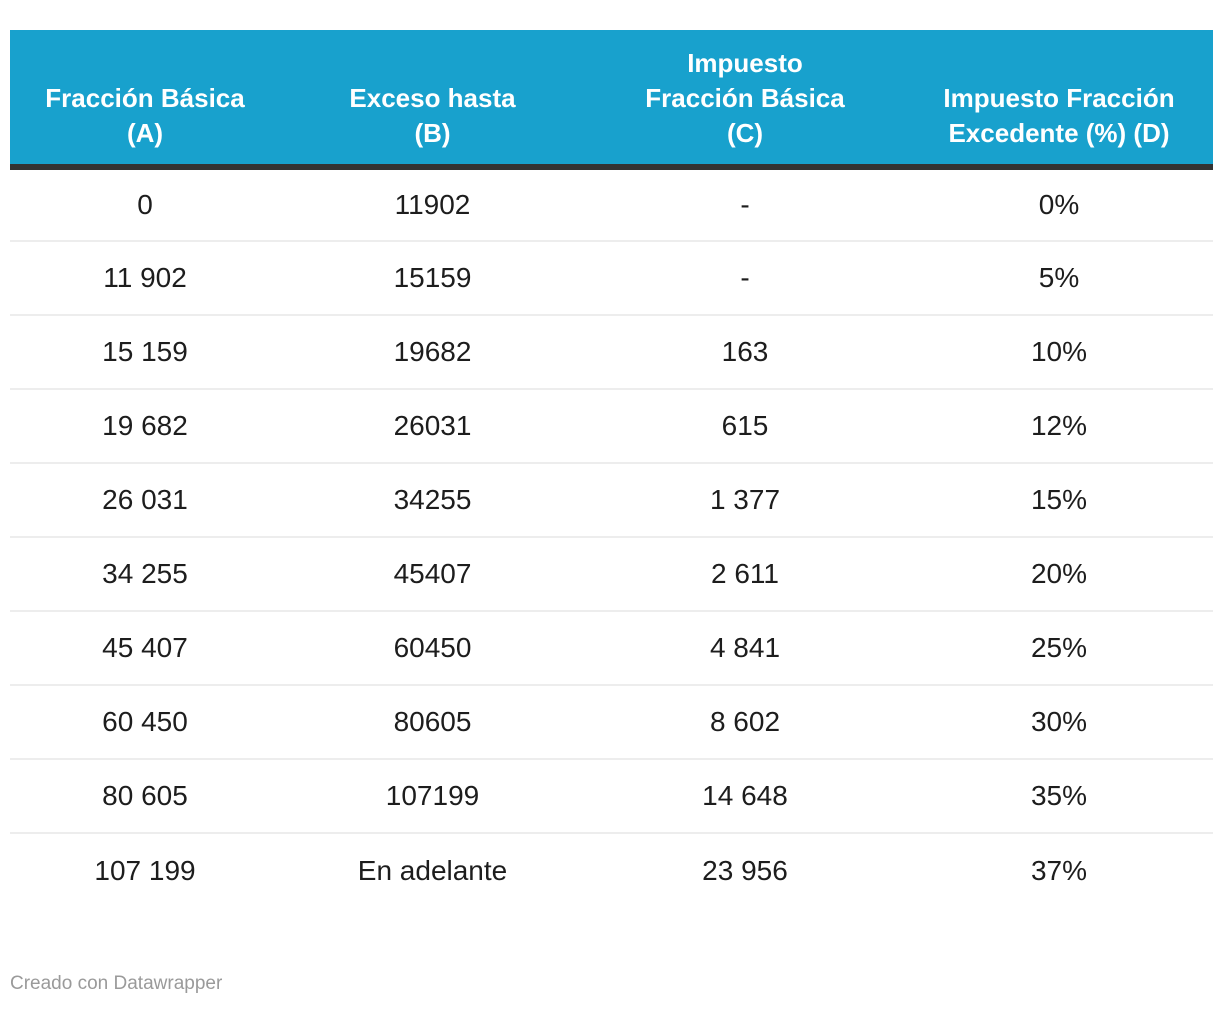 This screenshot has height=1018, width=1220. Describe the element at coordinates (432, 351) in the screenshot. I see `cell-exceso-hasta: 19682` at that location.